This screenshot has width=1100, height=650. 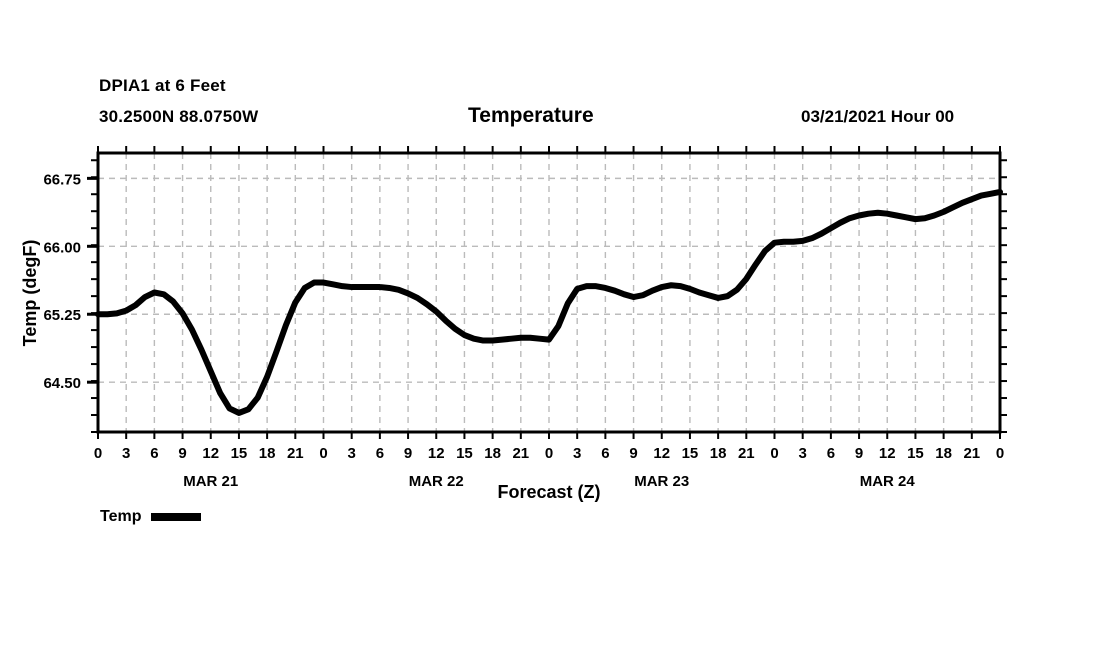 What do you see at coordinates (436, 481) in the screenshot?
I see `day-label: MAR 22` at bounding box center [436, 481].